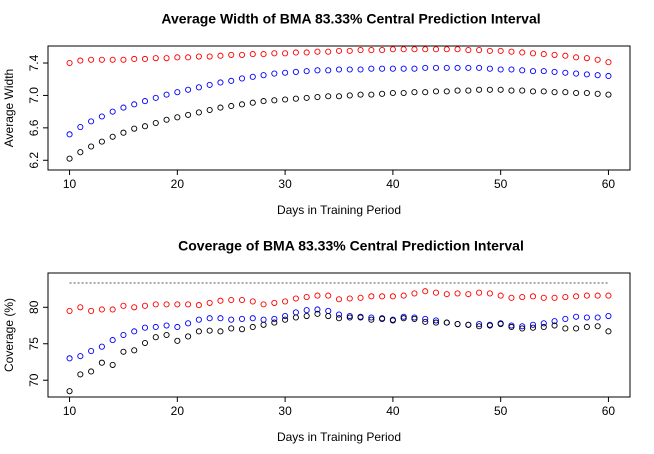 This screenshot has height=454, width=654. What do you see at coordinates (501, 411) in the screenshot?
I see `x-tick-label: 50` at bounding box center [501, 411].